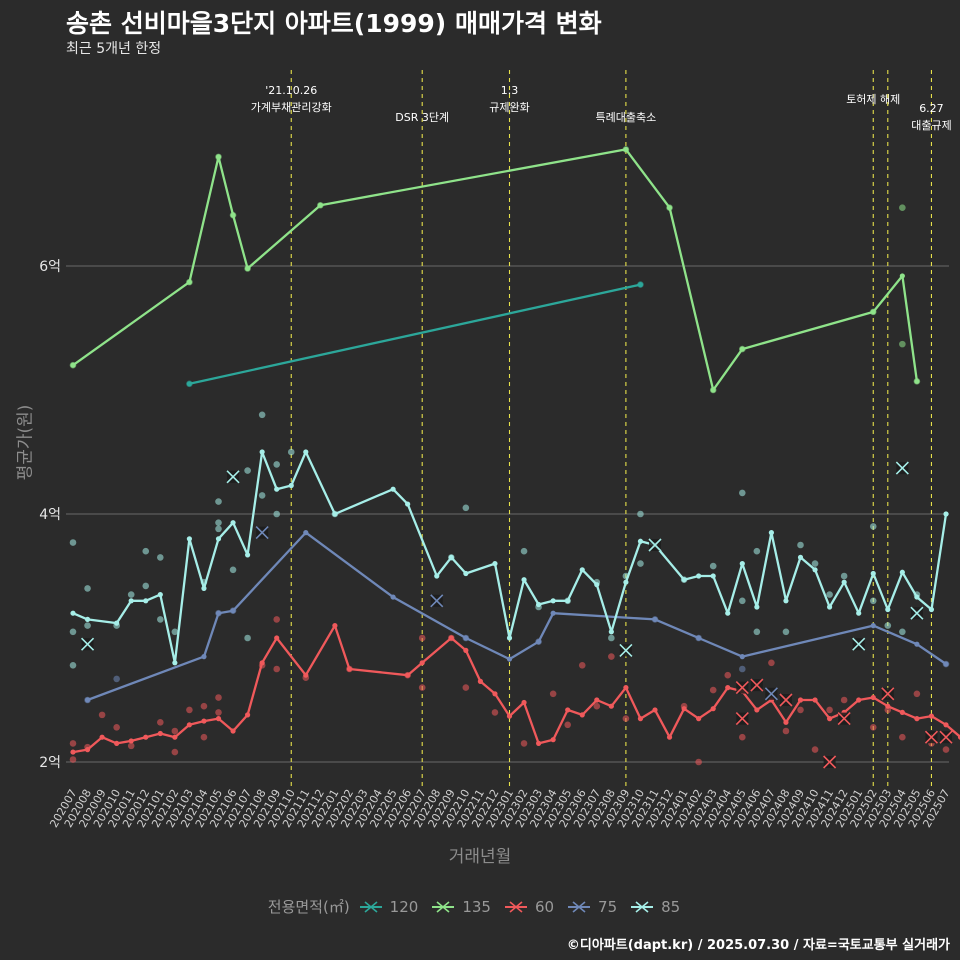 This screenshot has width=960, height=960. What do you see at coordinates (510, 90) in the screenshot?
I see `event-label: 1.3` at bounding box center [510, 90].